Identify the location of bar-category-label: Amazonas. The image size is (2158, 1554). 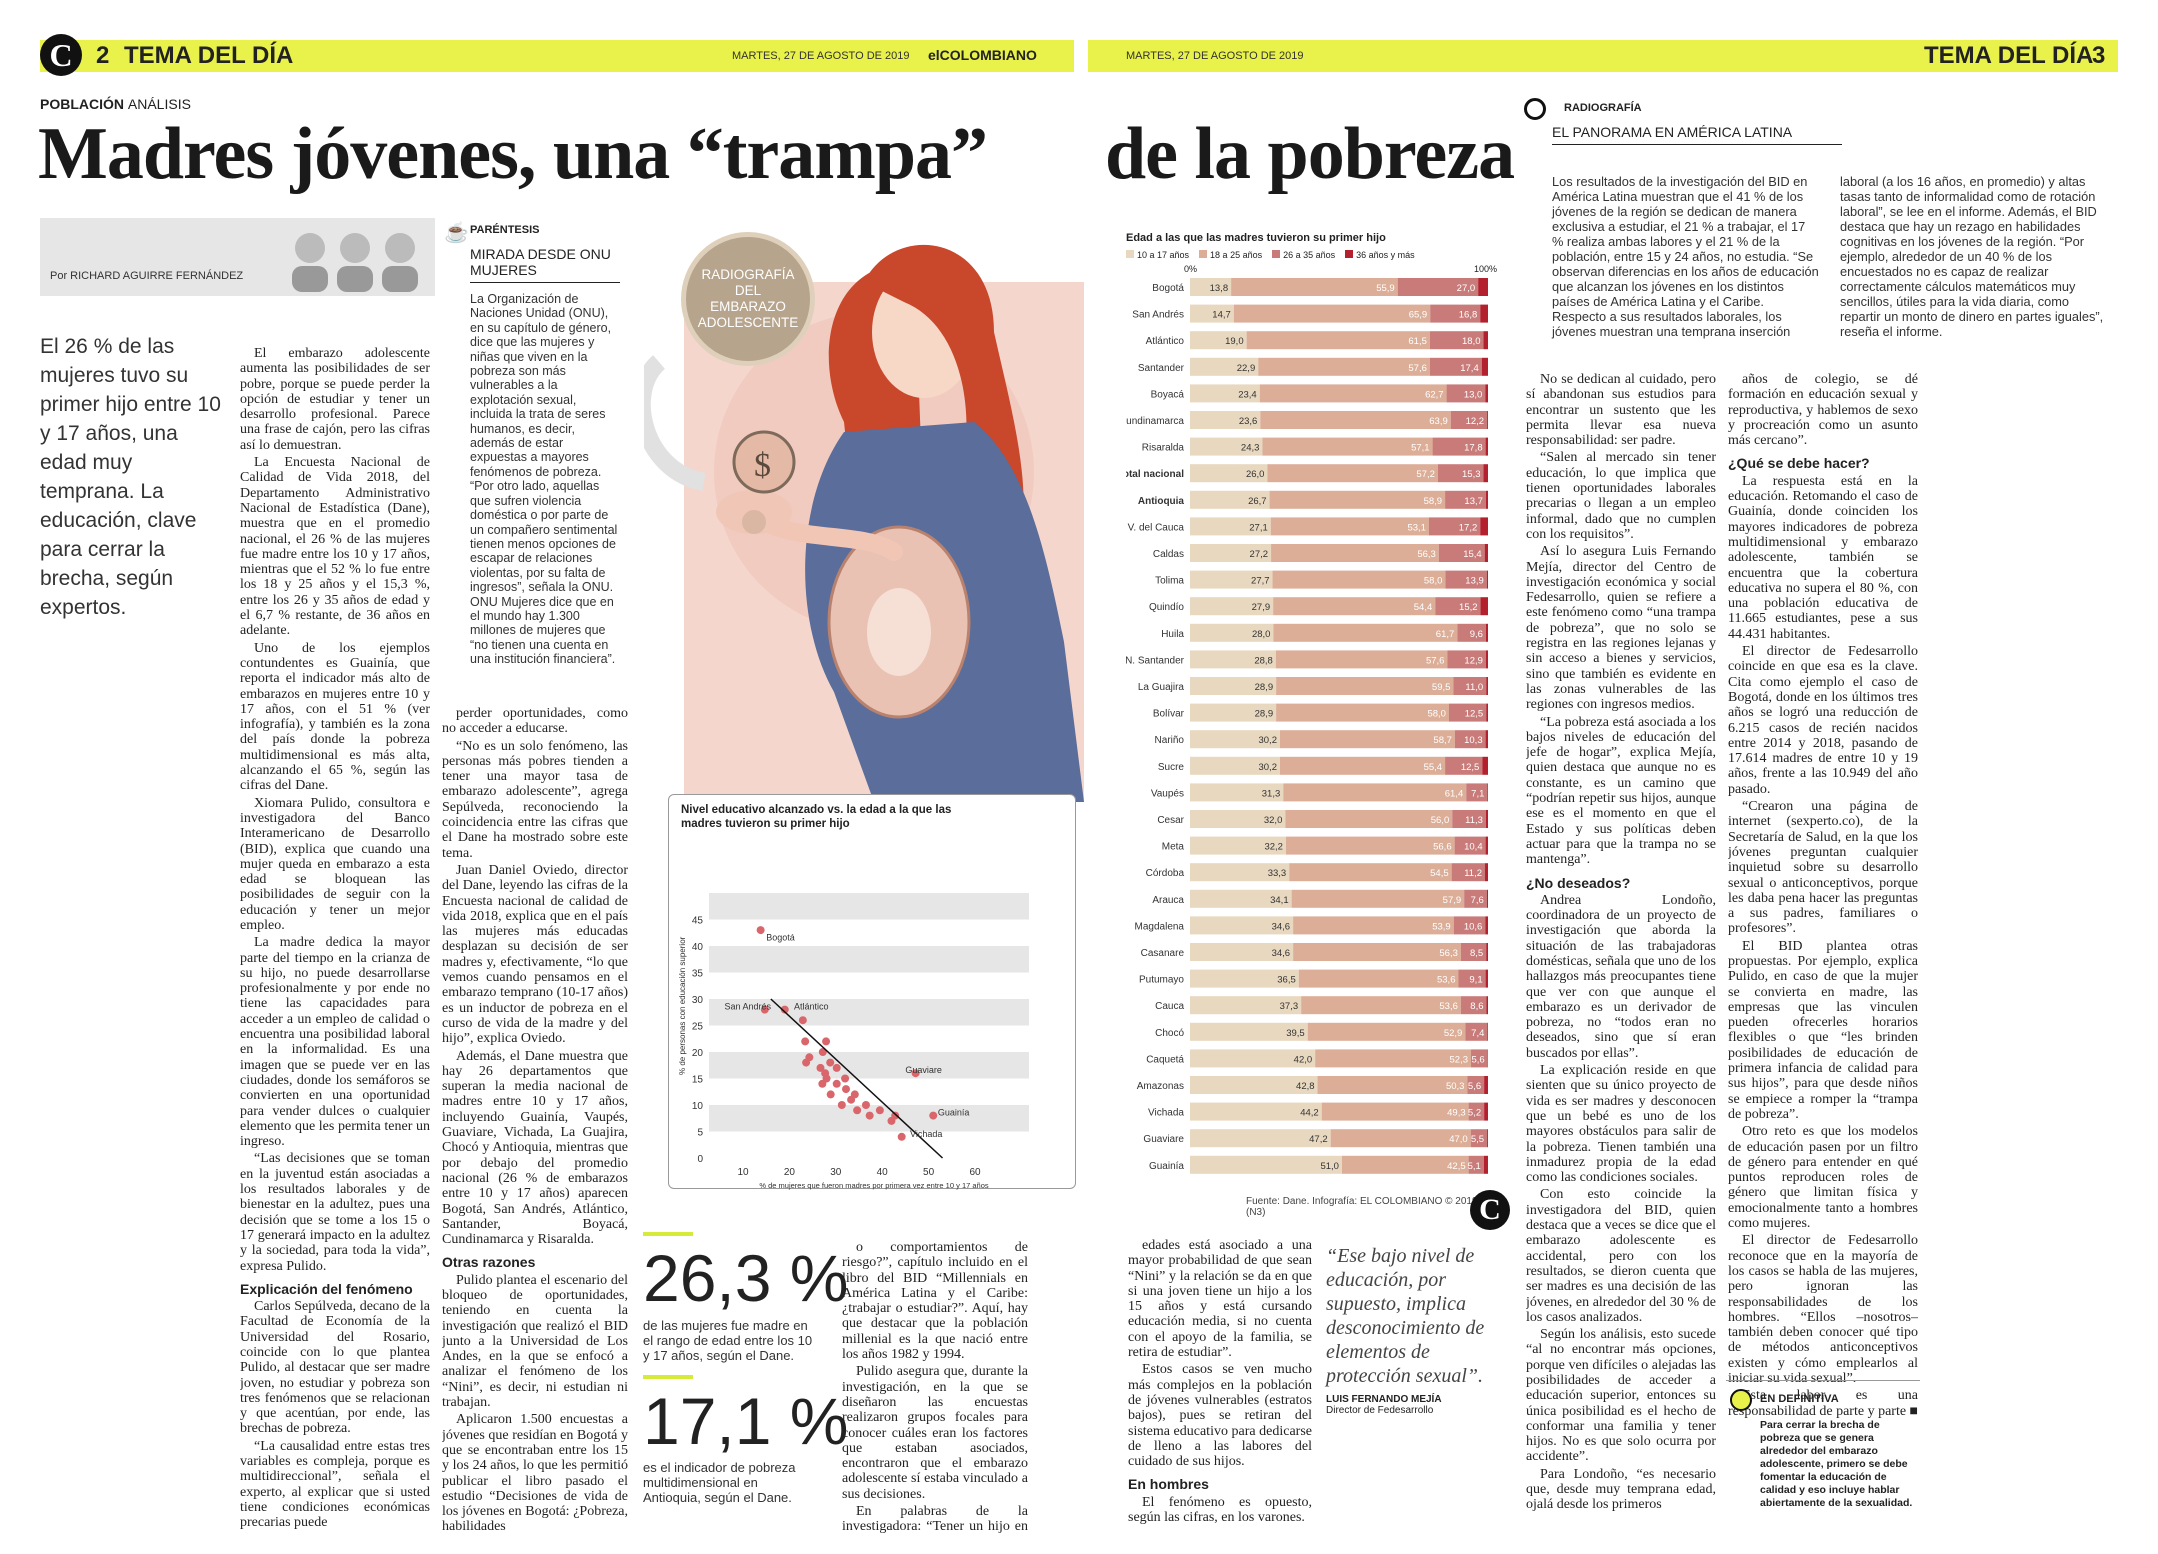
(1160, 1086).